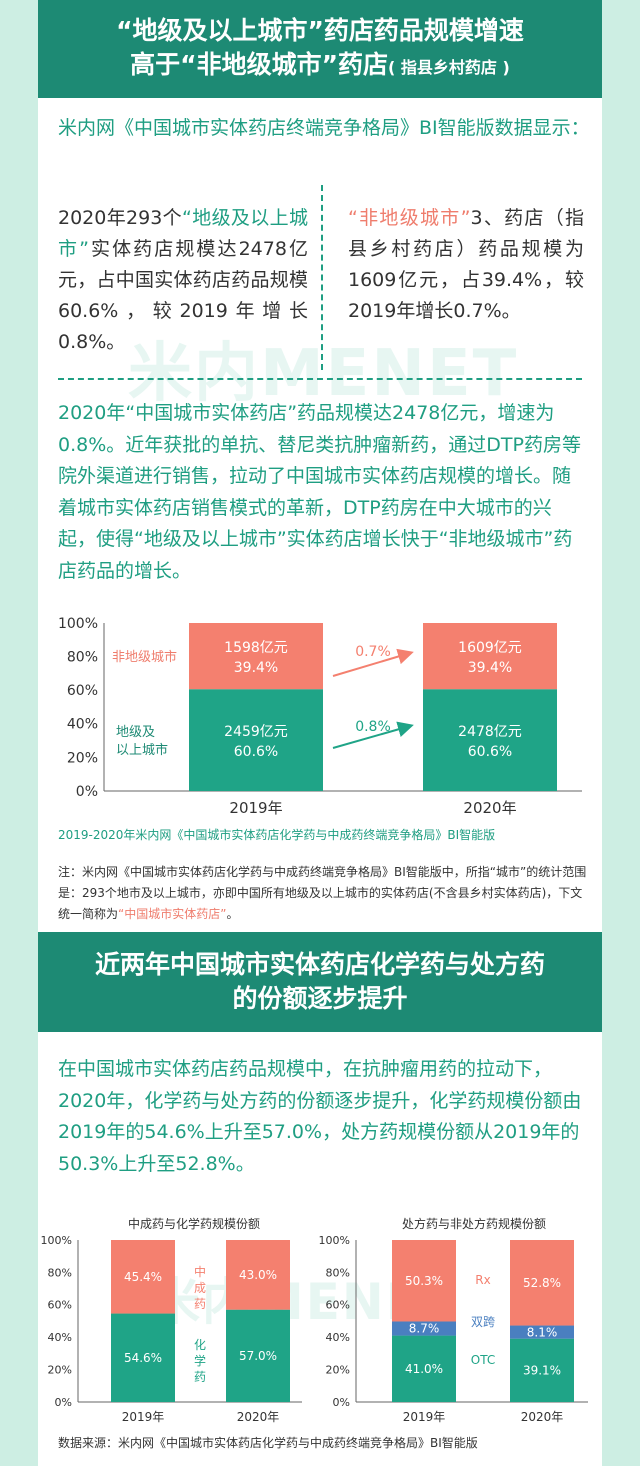 The image size is (640, 1466). I want to click on bar-percent-label: 8.1%, so click(542, 1332).